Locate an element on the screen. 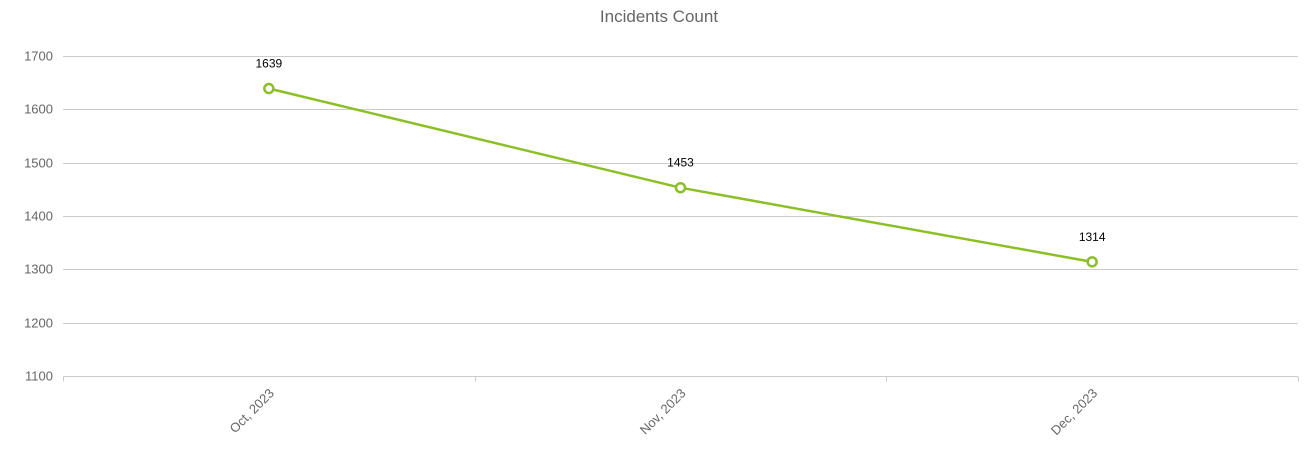 The height and width of the screenshot is (451, 1305). x-tick-label: Dec, 2023 is located at coordinates (1074, 412).